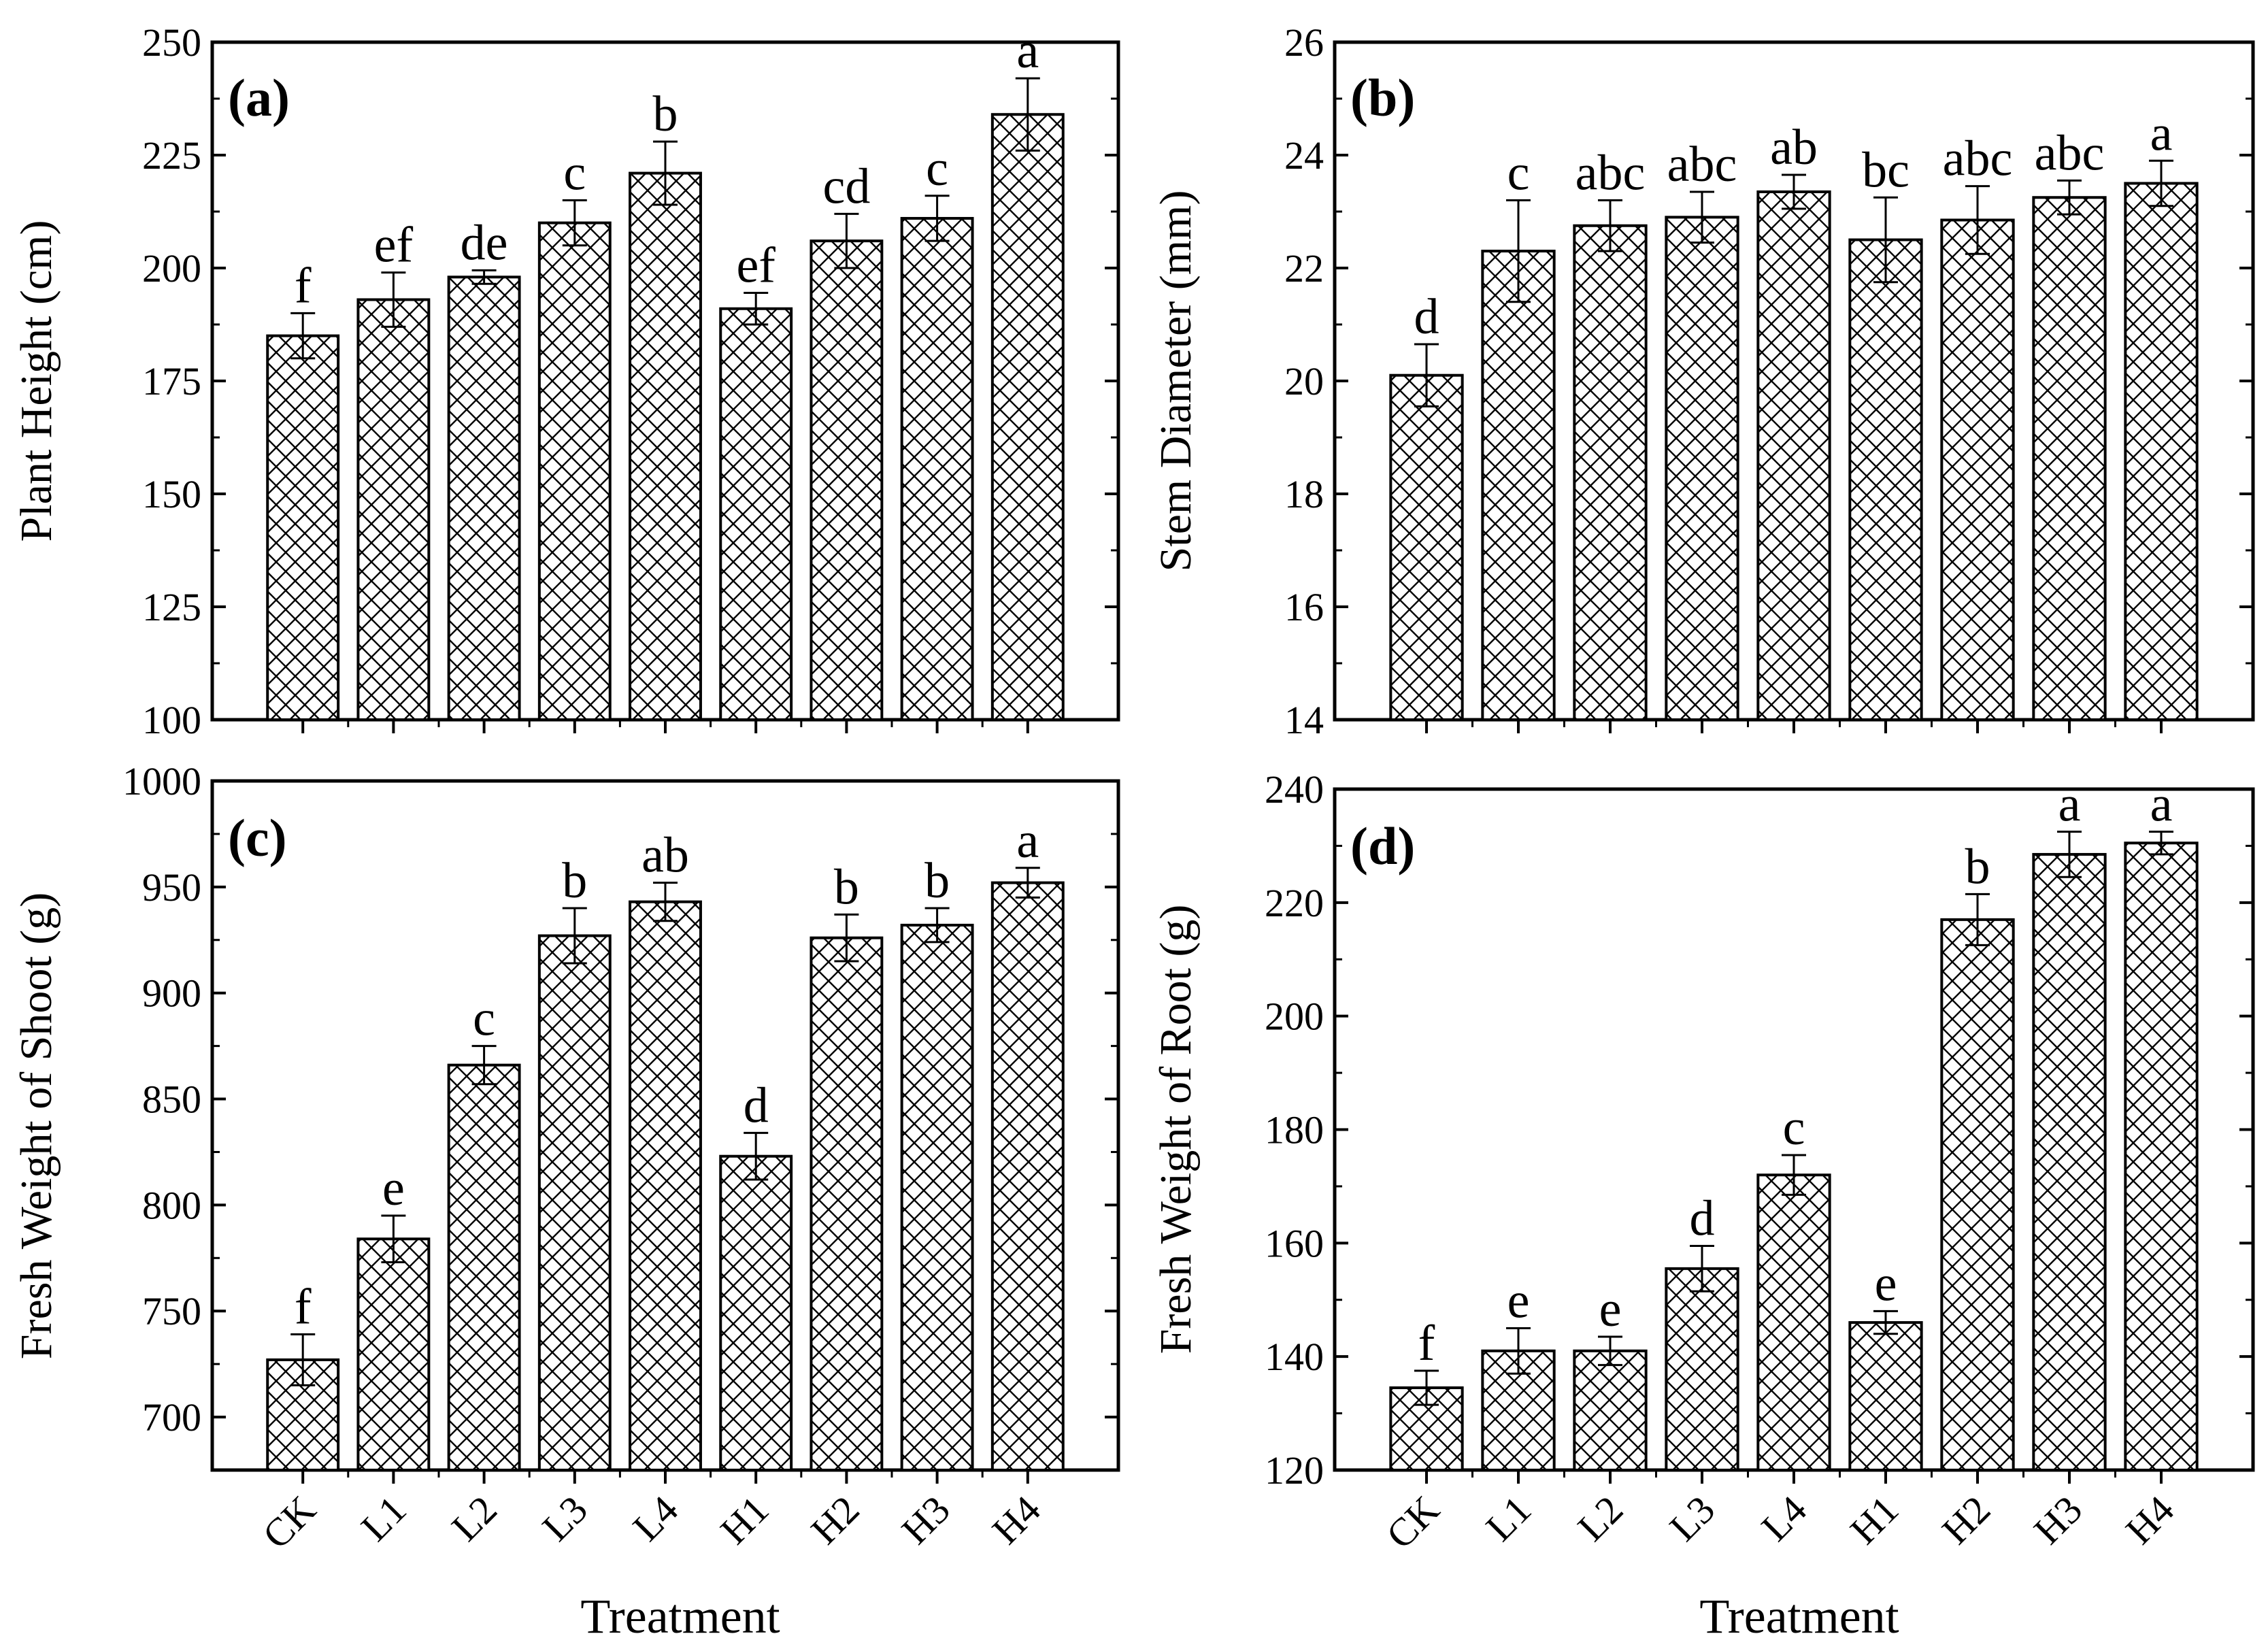  I want to click on y-tick-label: 850, so click(171, 1100).